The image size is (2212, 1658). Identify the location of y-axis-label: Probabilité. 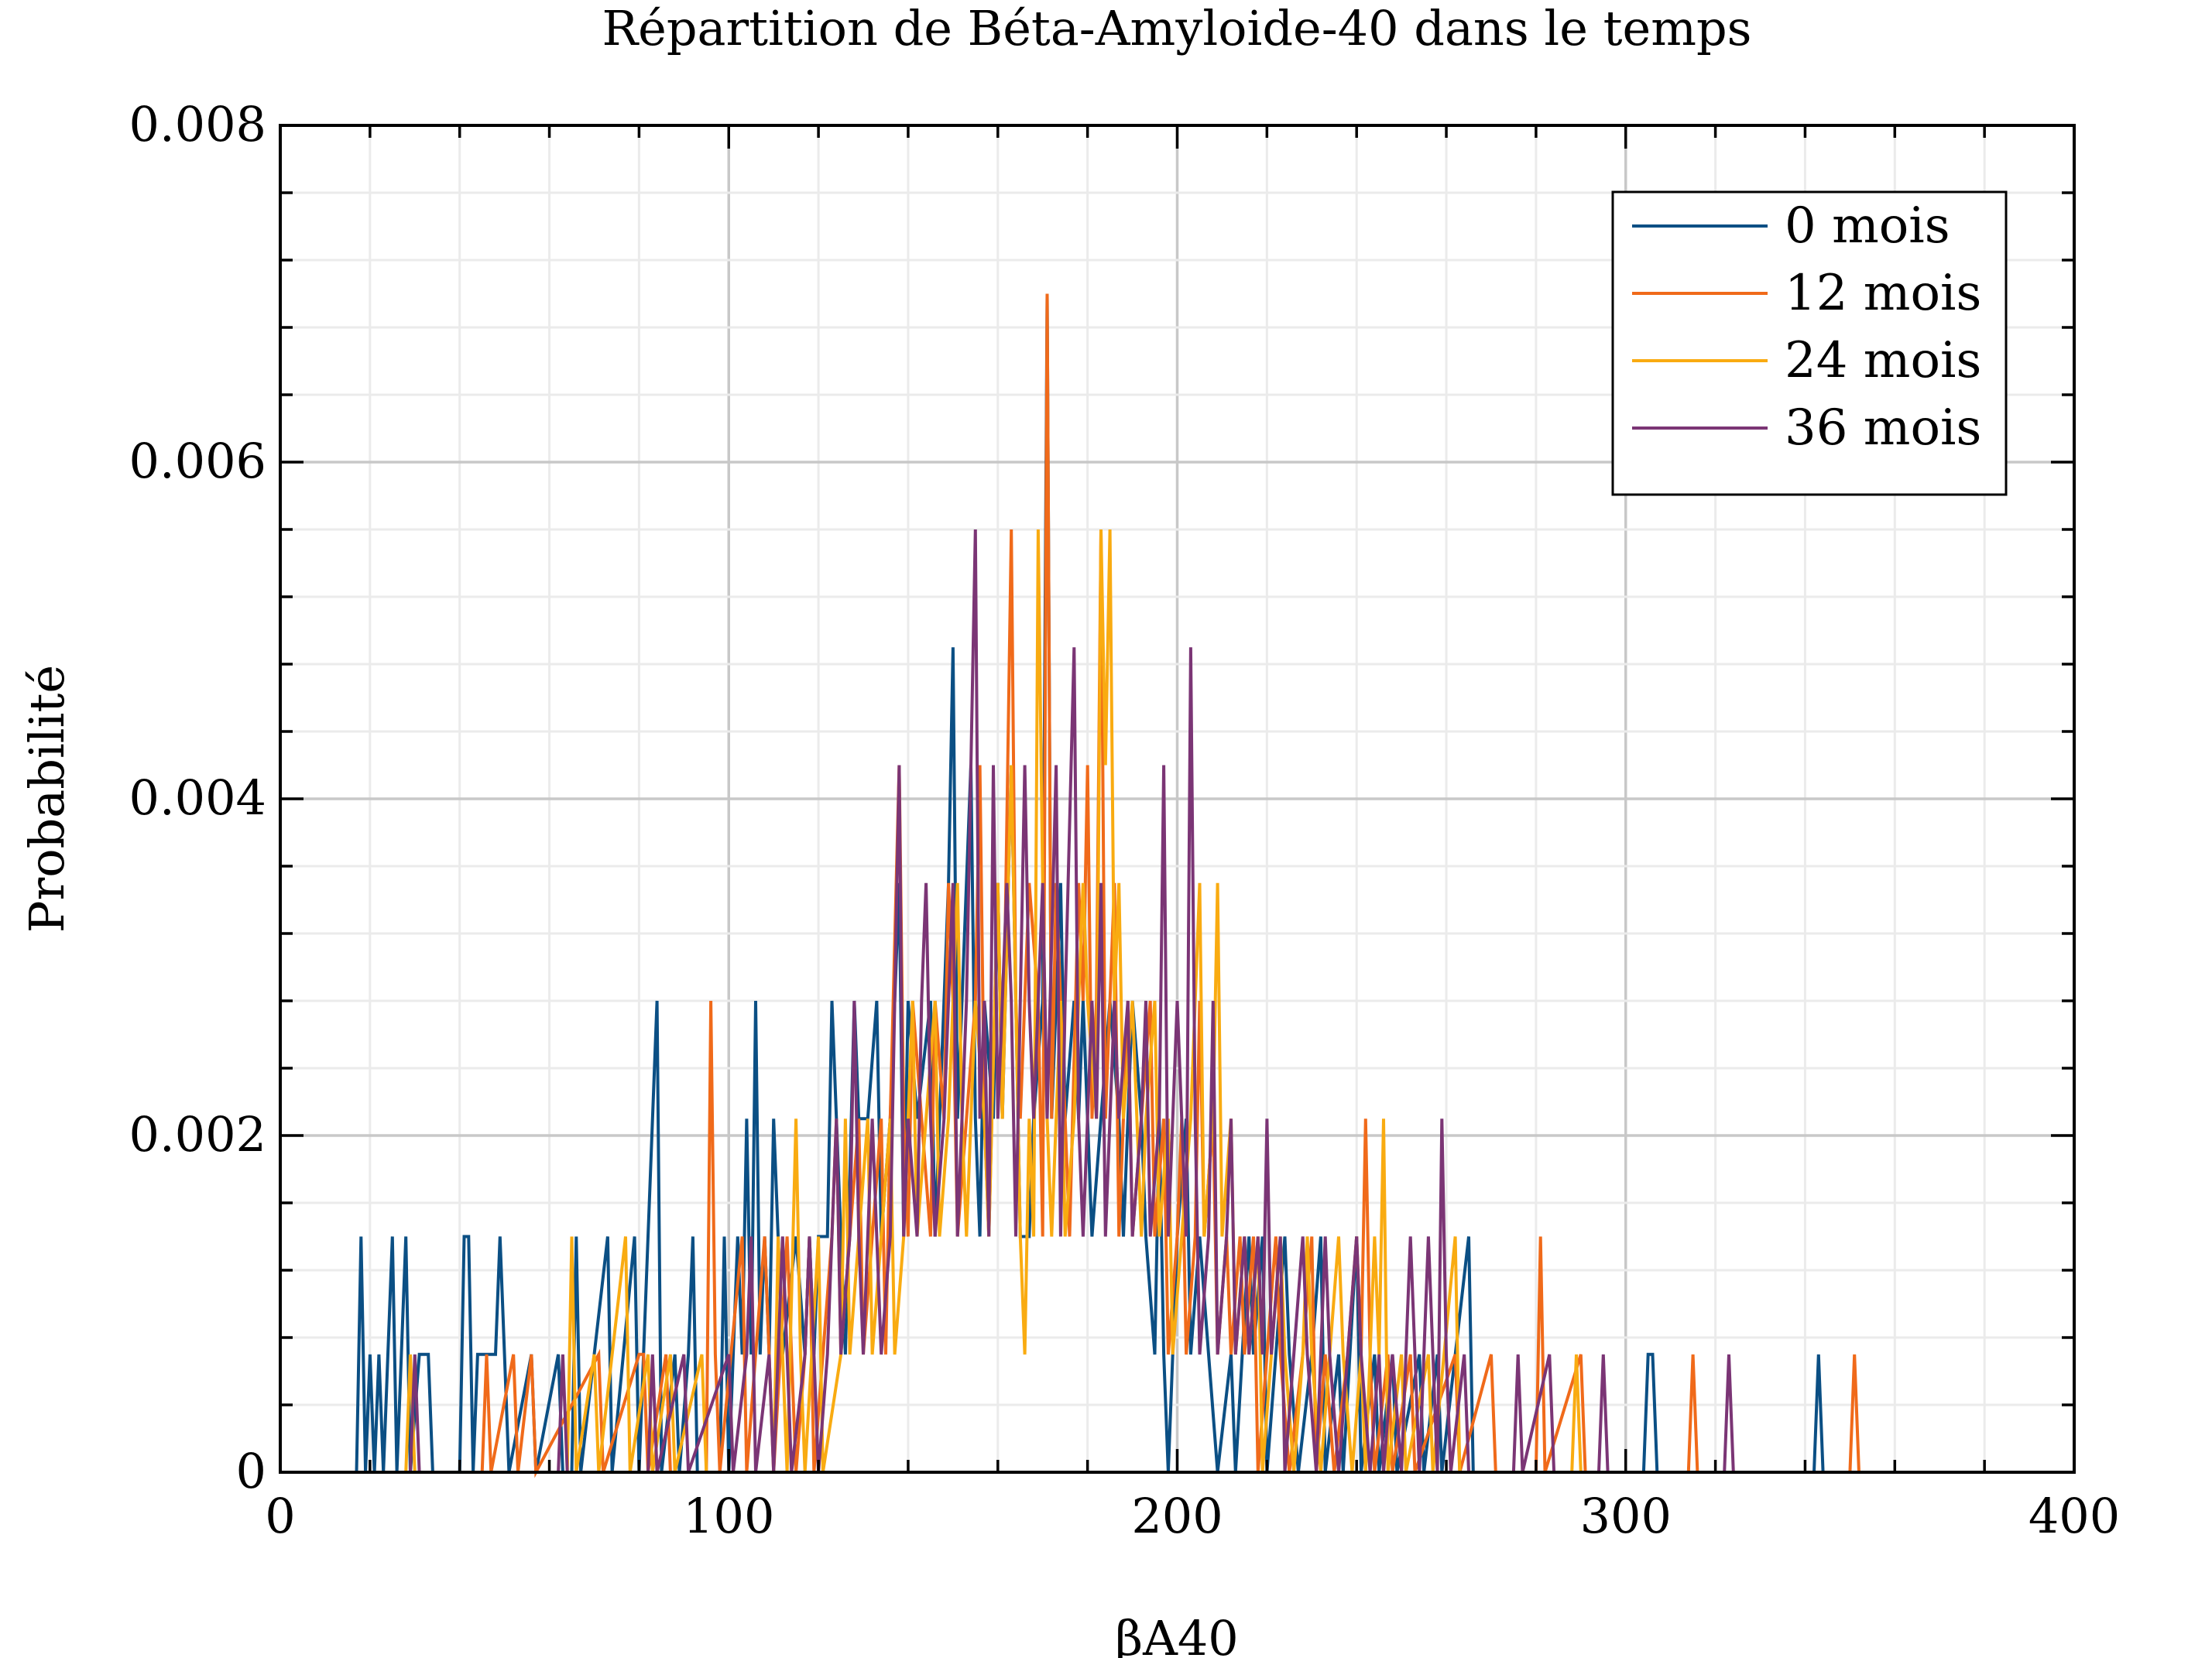
(47, 799).